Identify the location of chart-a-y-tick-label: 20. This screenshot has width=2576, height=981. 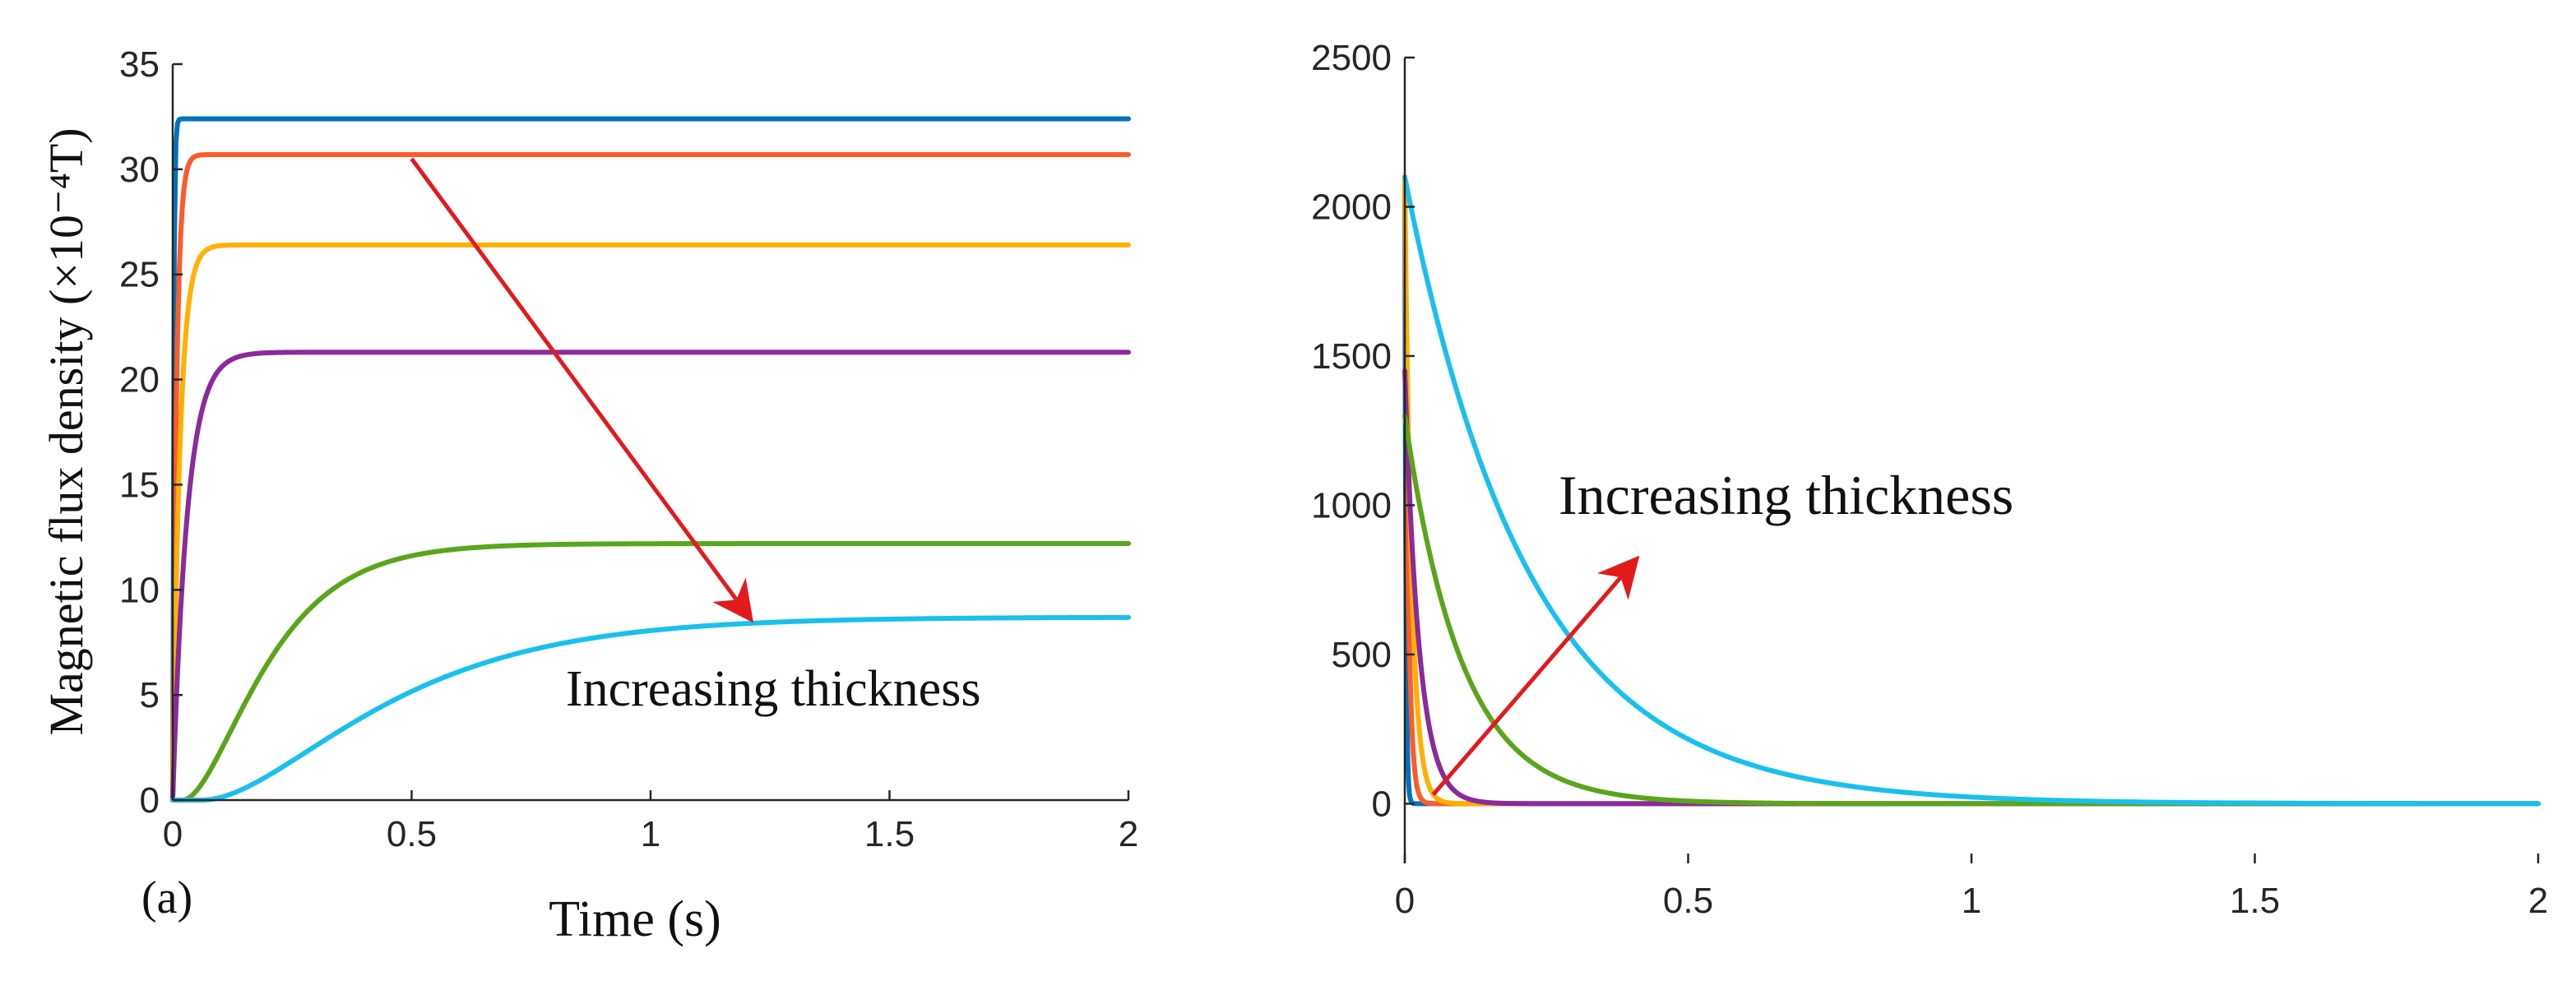
(140, 380).